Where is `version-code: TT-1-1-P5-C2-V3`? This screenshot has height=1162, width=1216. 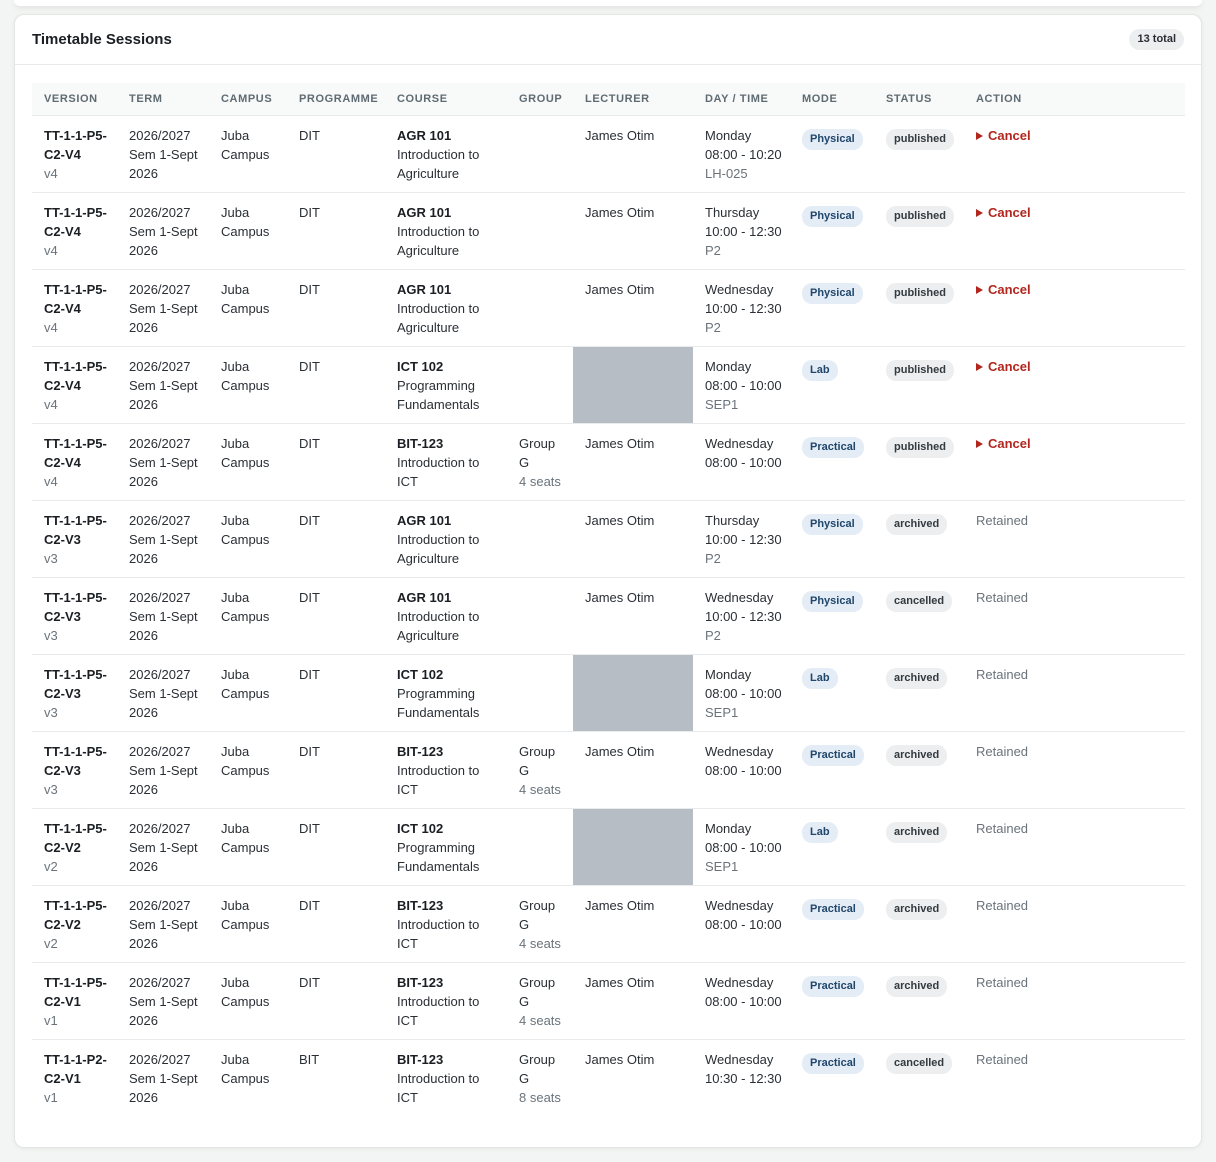
version-code: TT-1-1-P5-C2-V3 is located at coordinates (75, 683).